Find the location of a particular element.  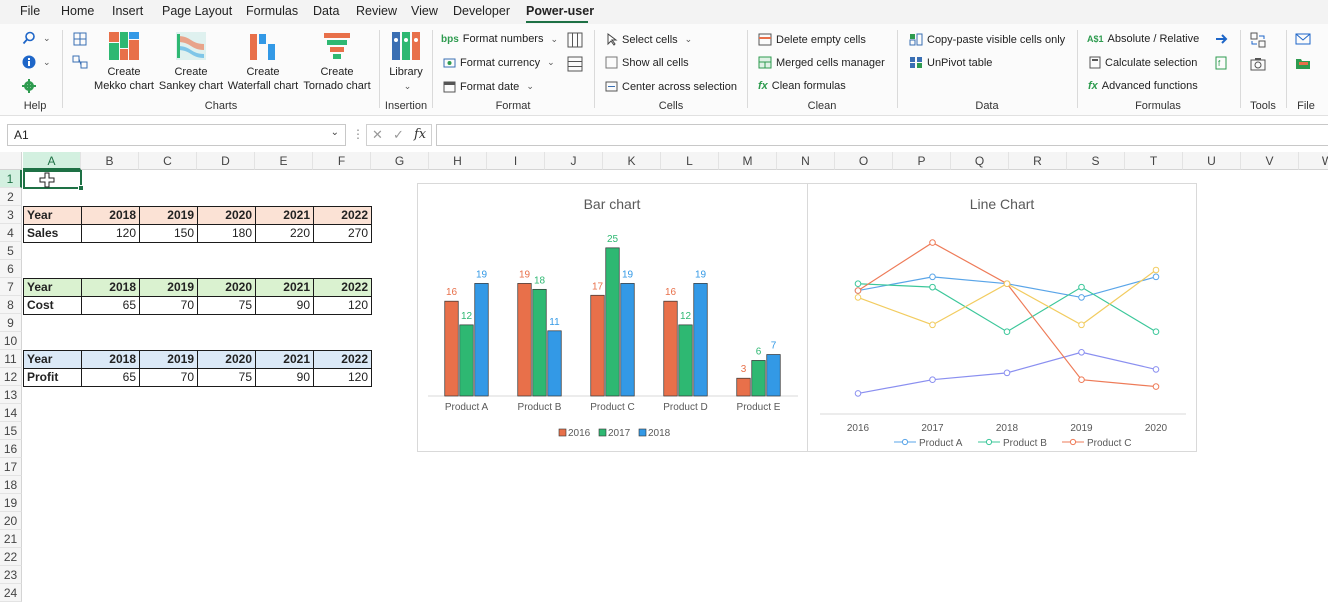

cost-table-year-cell: 2018 is located at coordinates (110, 287).